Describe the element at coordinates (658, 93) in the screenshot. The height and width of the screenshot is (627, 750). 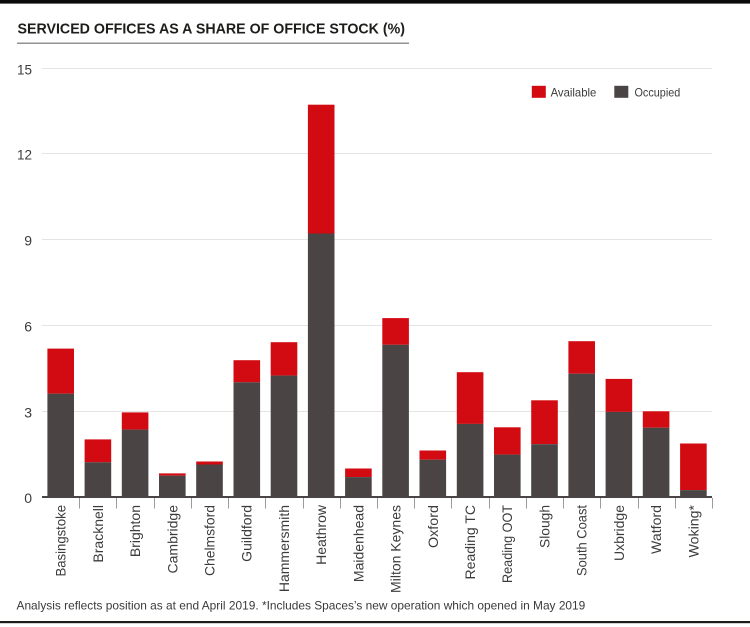
I see `svg-text: Occupied` at that location.